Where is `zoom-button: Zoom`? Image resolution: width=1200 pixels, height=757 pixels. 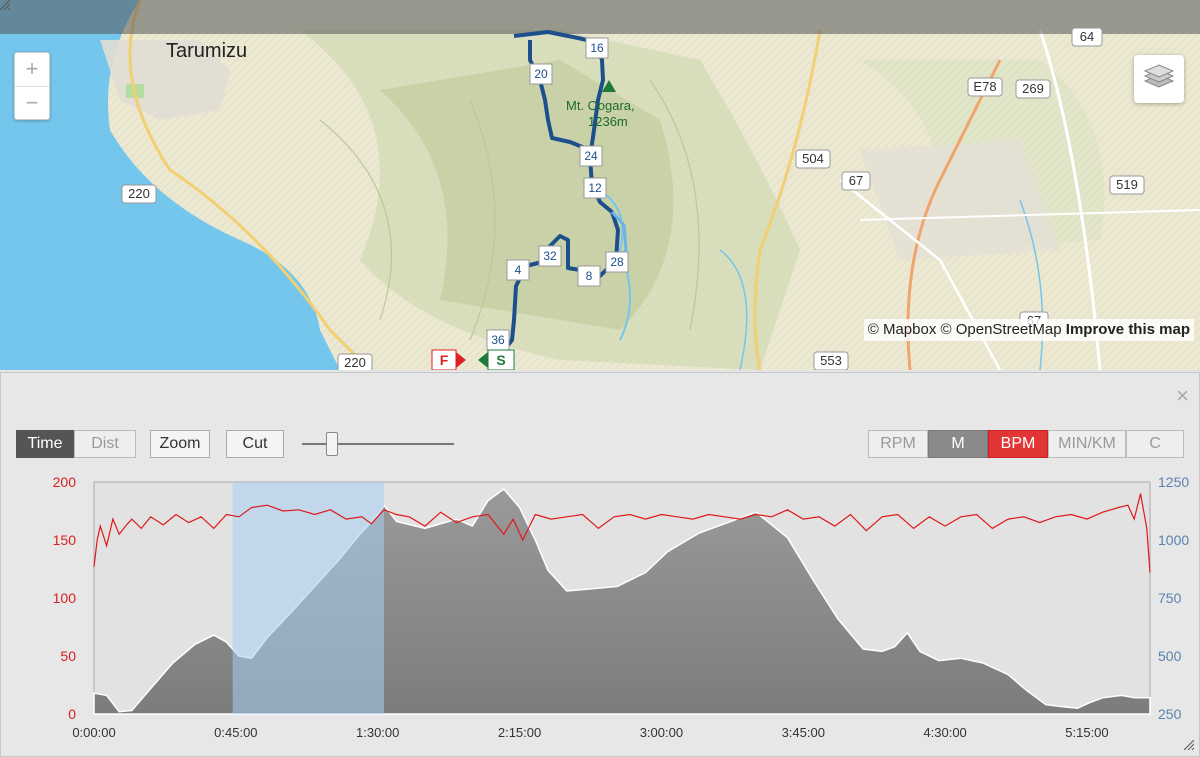
zoom-button: Zoom is located at coordinates (180, 444).